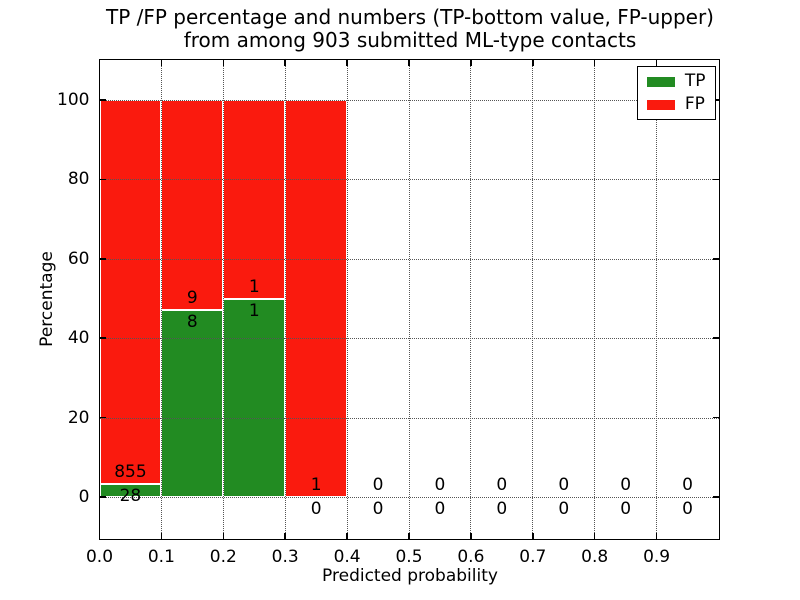 Image resolution: width=800 pixels, height=600 pixels. Describe the element at coordinates (347, 557) in the screenshot. I see `x-tick-label: 0.4` at that location.